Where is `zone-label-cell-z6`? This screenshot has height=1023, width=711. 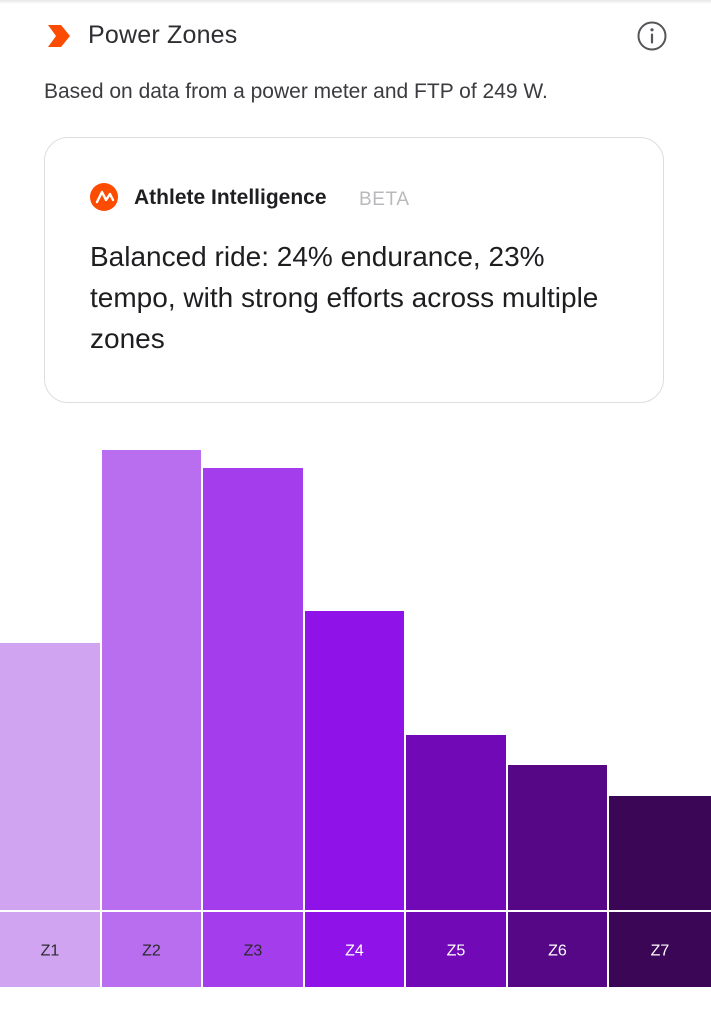
zone-label-cell-z6 is located at coordinates (557, 949).